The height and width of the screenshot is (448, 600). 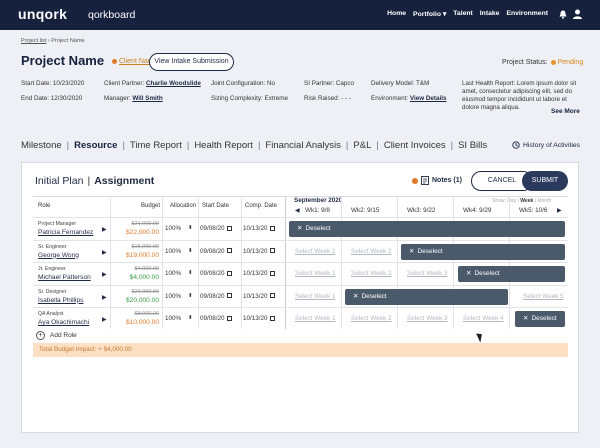 I want to click on client-partner-label: Client Partner:, so click(x=124, y=83).